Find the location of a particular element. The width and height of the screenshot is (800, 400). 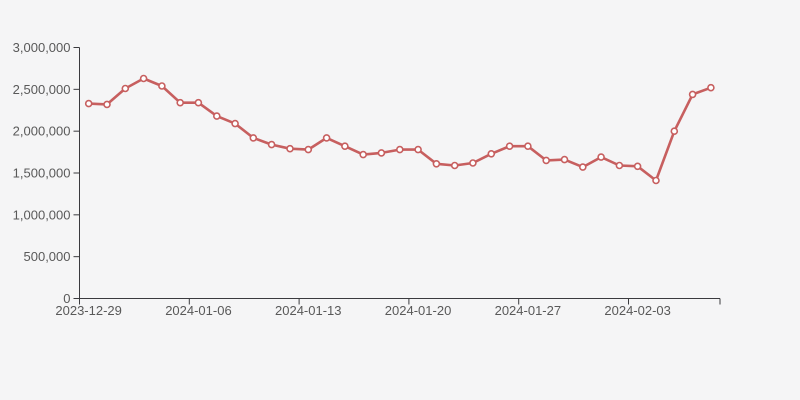

y-axis-tick-label: 2,500,000 is located at coordinates (42, 89).